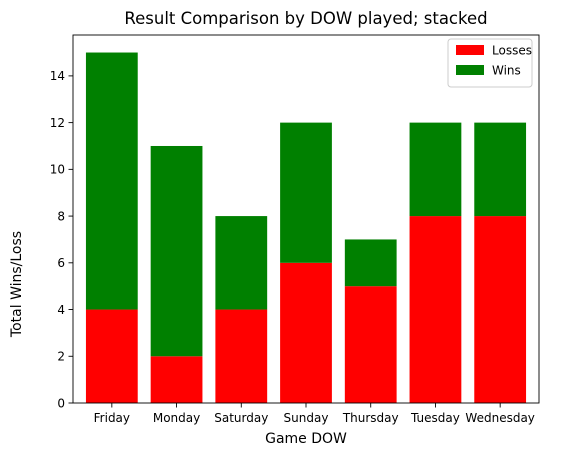 Image resolution: width=564 pixels, height=457 pixels. I want to click on legend-label-wins: Wins, so click(506, 71).